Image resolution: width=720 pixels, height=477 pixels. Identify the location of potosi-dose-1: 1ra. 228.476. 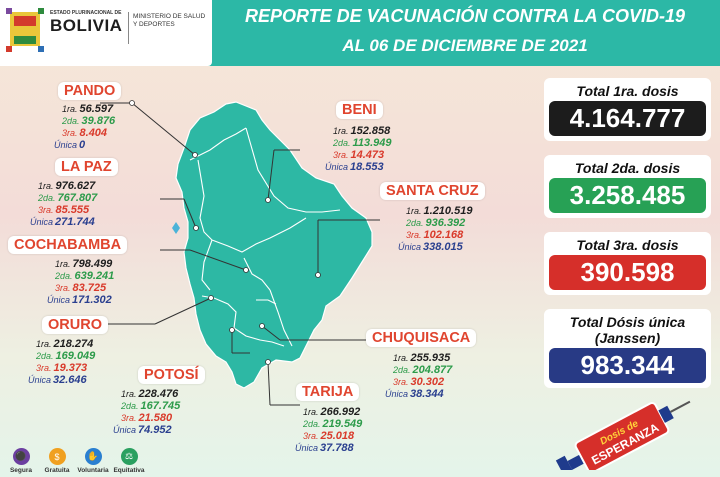
(150, 394).